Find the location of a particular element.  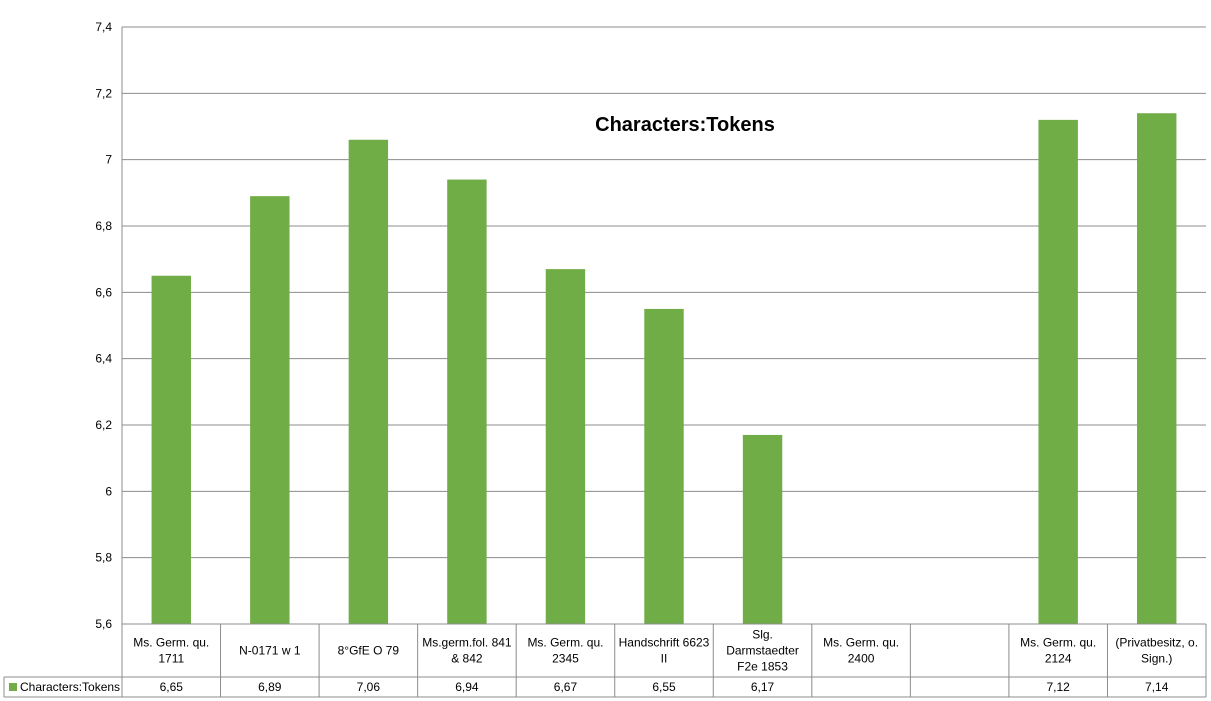

data-label: 6,65 is located at coordinates (172, 687).